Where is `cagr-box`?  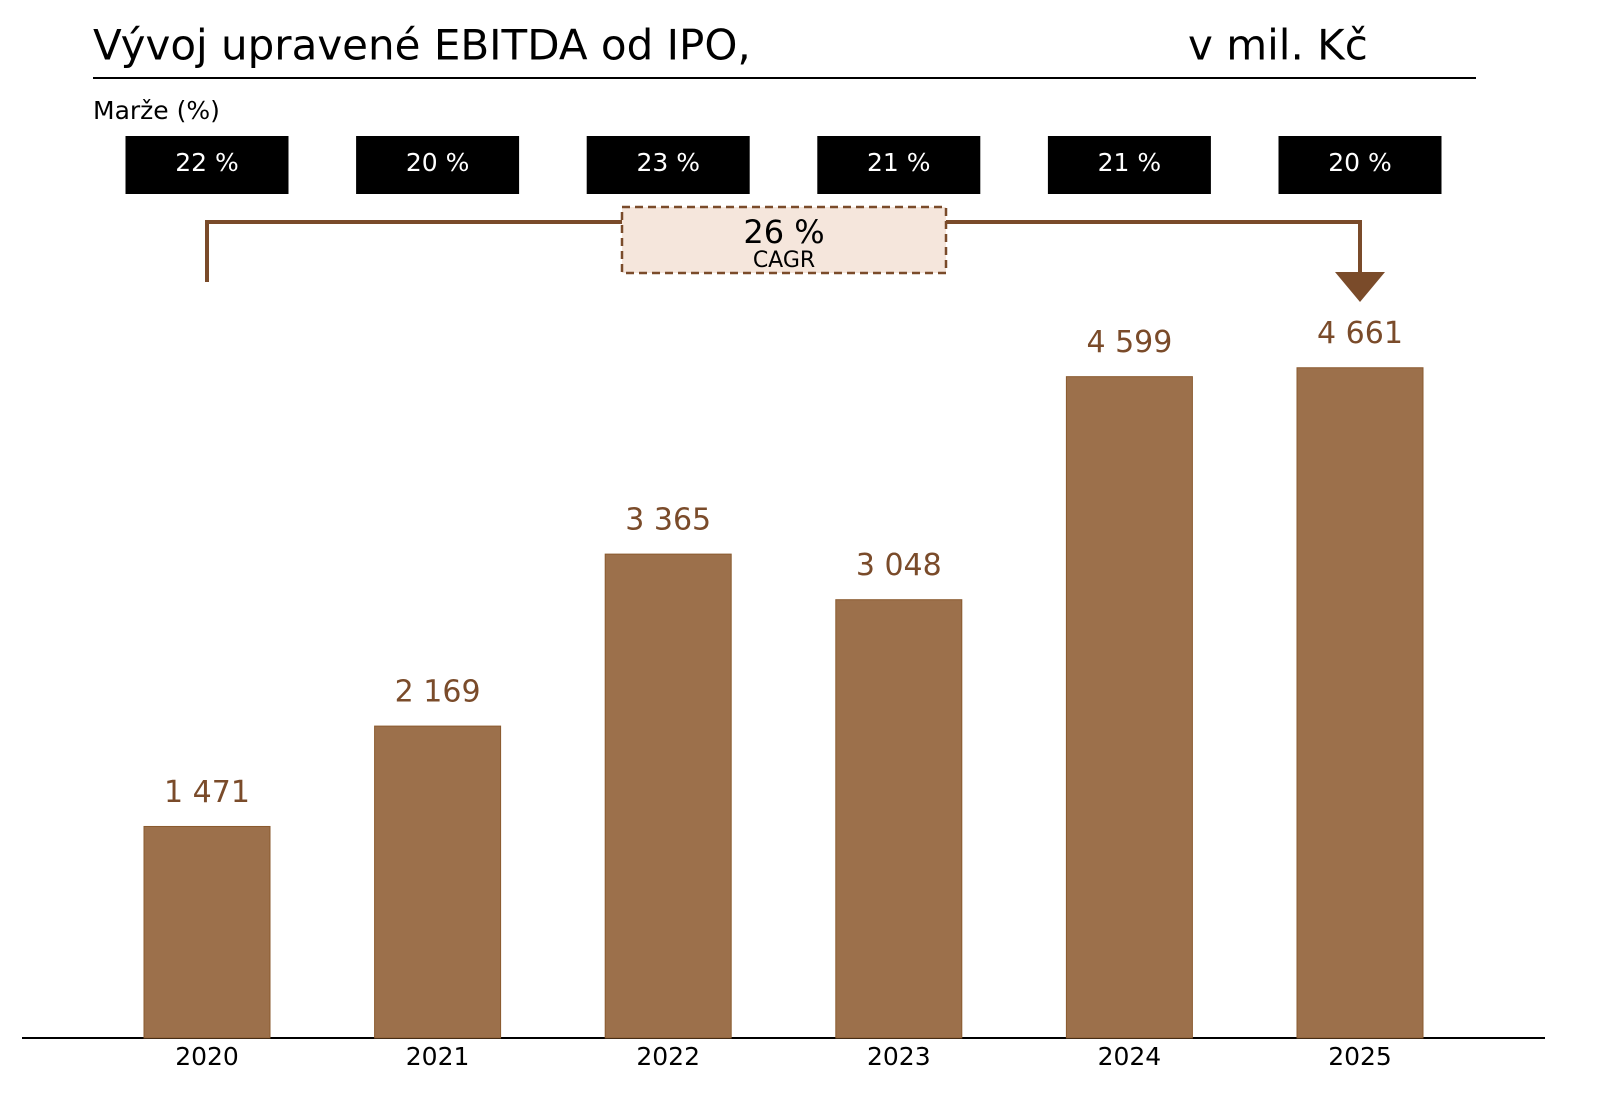
cagr-box is located at coordinates (784, 240).